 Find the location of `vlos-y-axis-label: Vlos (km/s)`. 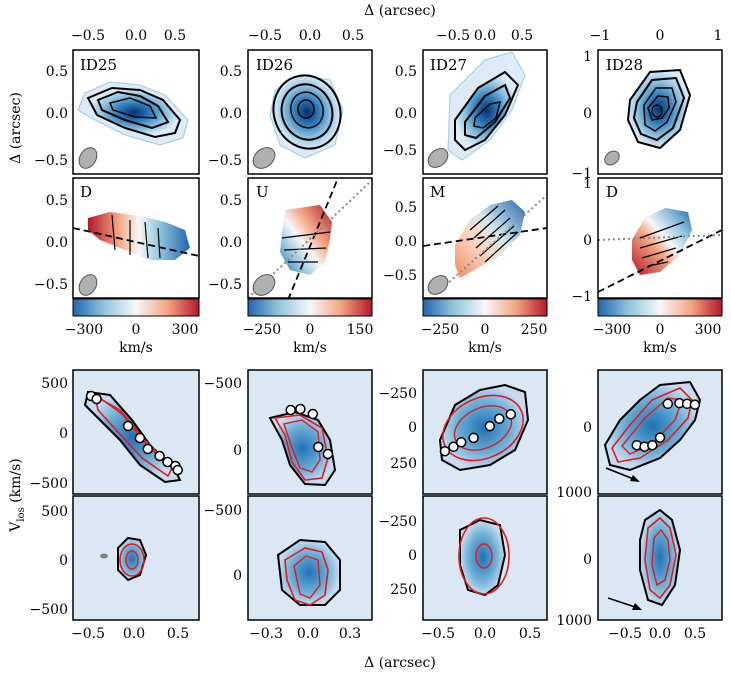

vlos-y-axis-label: Vlos (km/s) is located at coordinates (17, 495).